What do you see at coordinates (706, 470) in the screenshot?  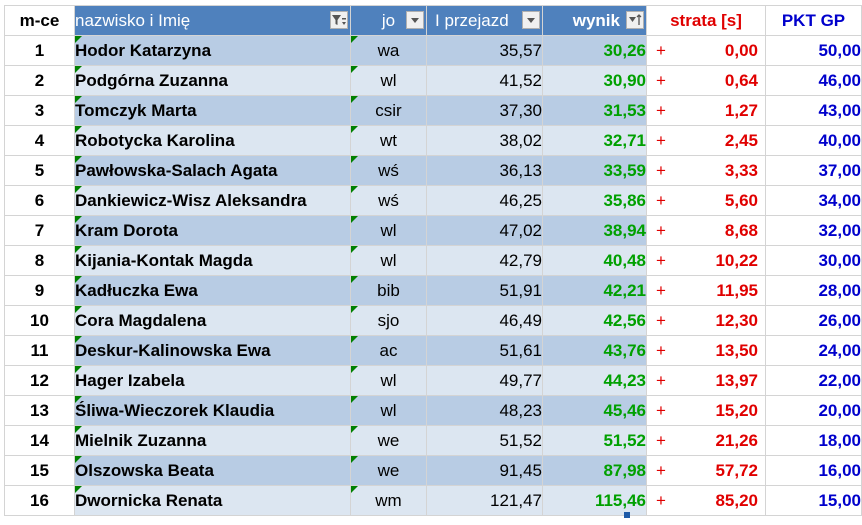 I see `cell-loss: +57,72` at bounding box center [706, 470].